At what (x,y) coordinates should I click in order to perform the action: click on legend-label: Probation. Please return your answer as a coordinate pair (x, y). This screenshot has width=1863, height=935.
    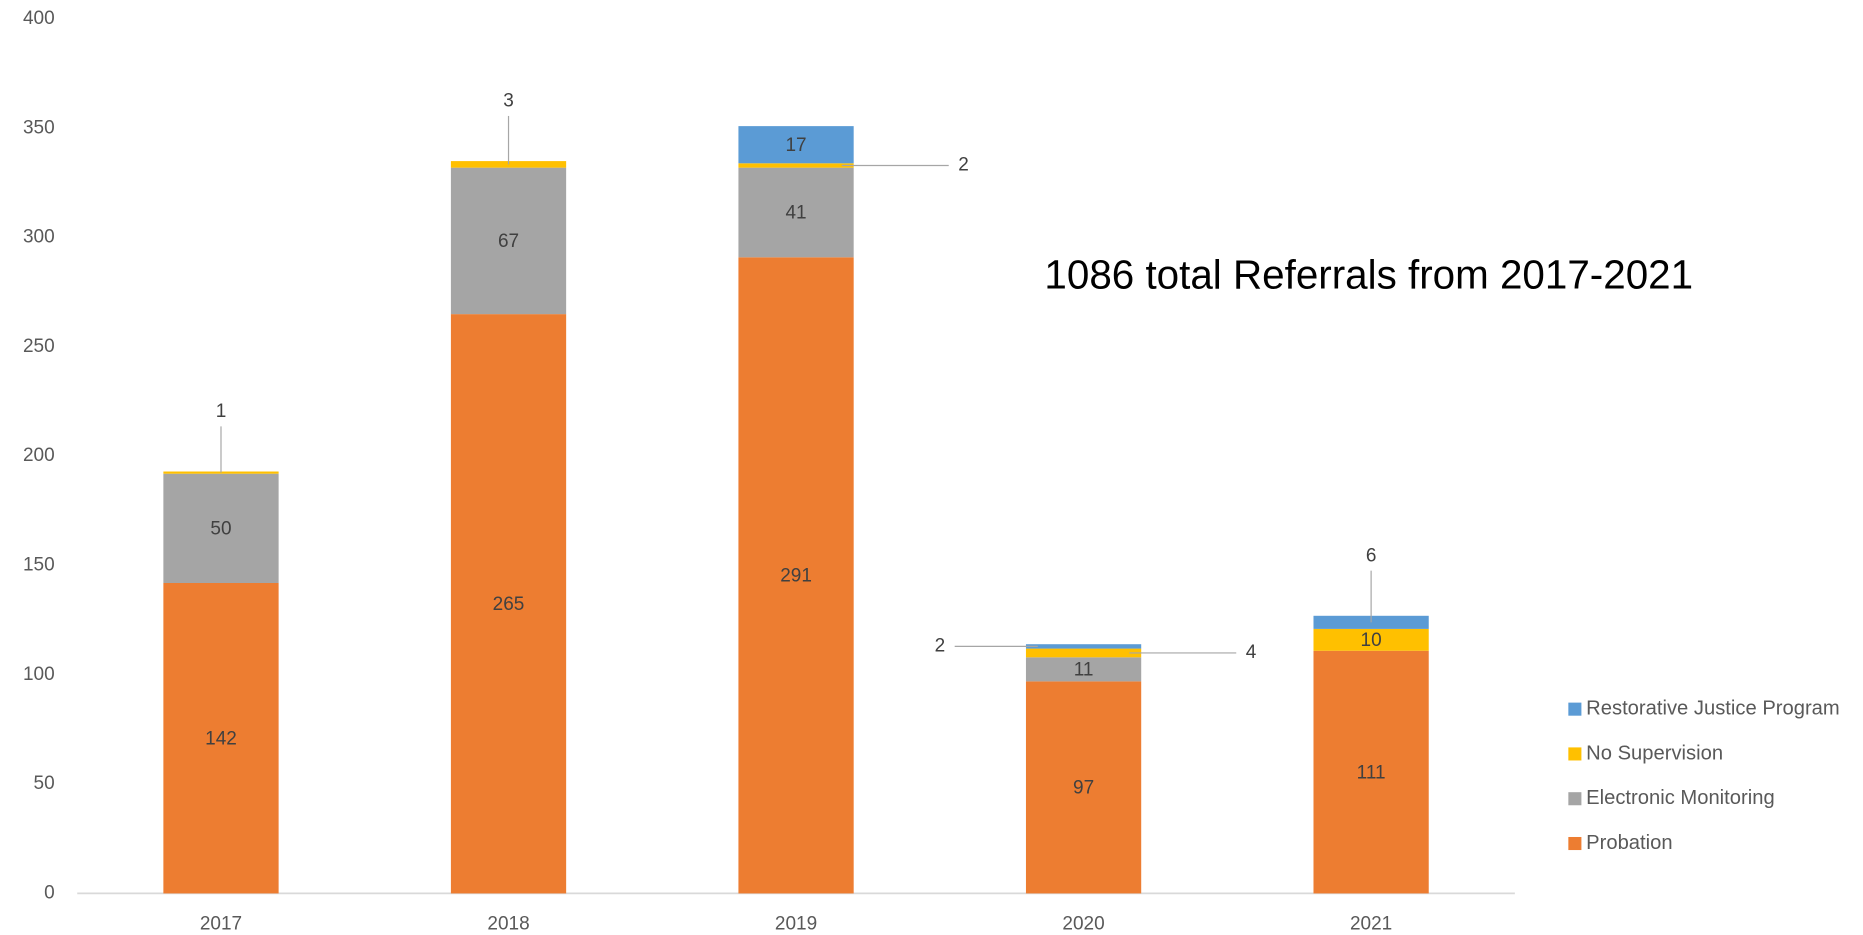
    Looking at the image, I should click on (1629, 843).